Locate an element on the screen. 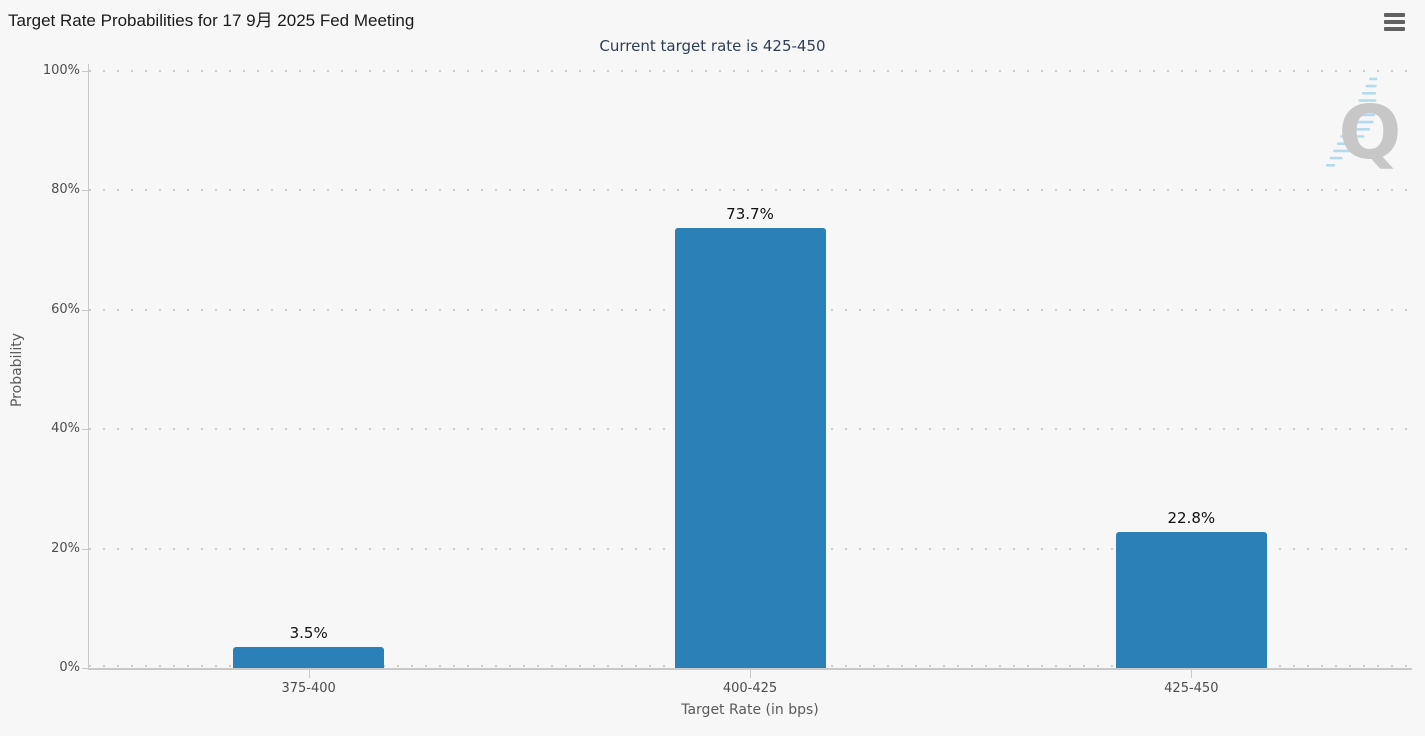 The width and height of the screenshot is (1425, 736). y-tick-label: 80% is located at coordinates (65, 190).